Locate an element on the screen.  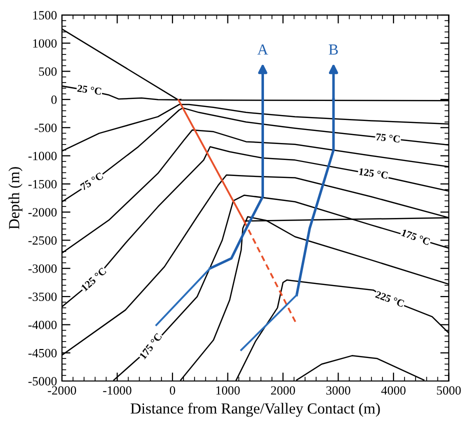
y-tick-label: -2000 is located at coordinates (42, 212).